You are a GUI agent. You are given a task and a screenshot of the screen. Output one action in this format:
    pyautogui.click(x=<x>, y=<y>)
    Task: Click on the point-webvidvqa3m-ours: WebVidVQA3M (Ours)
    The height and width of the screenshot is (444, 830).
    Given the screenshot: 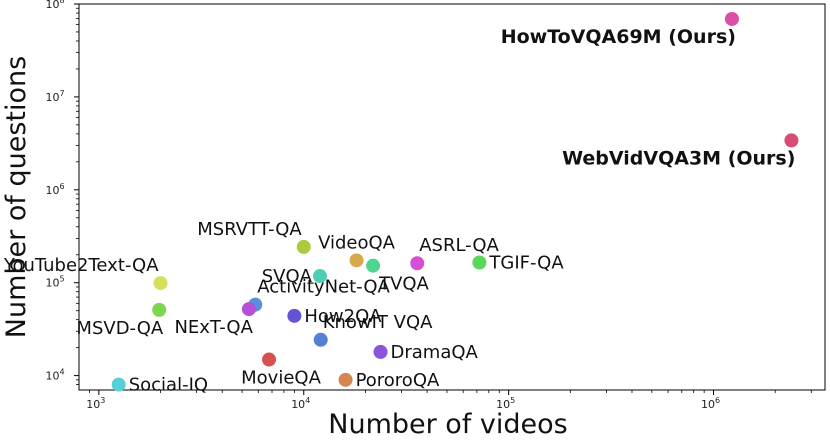 What is the action you would take?
    pyautogui.click(x=680, y=151)
    